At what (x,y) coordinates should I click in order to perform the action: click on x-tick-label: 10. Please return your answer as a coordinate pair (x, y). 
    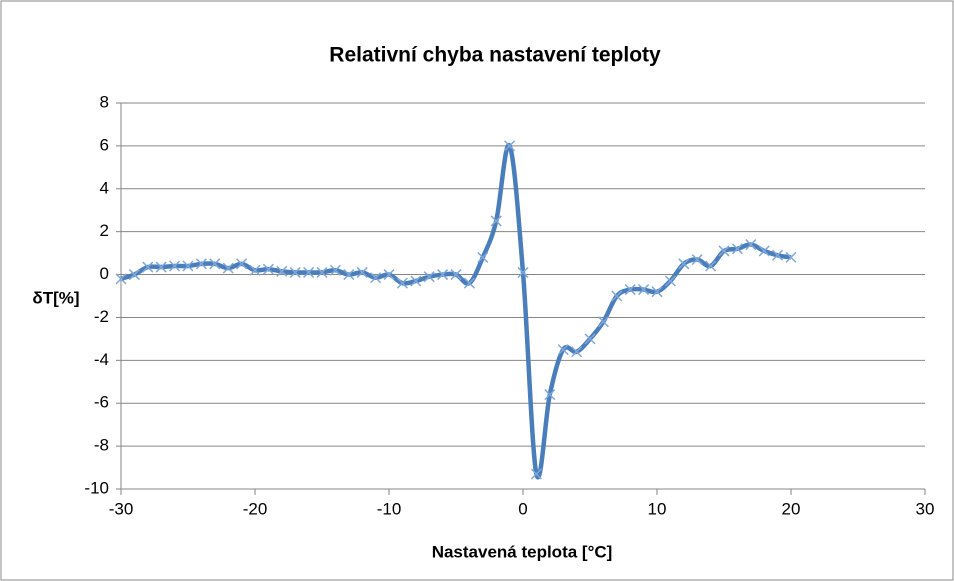
    Looking at the image, I should click on (657, 508).